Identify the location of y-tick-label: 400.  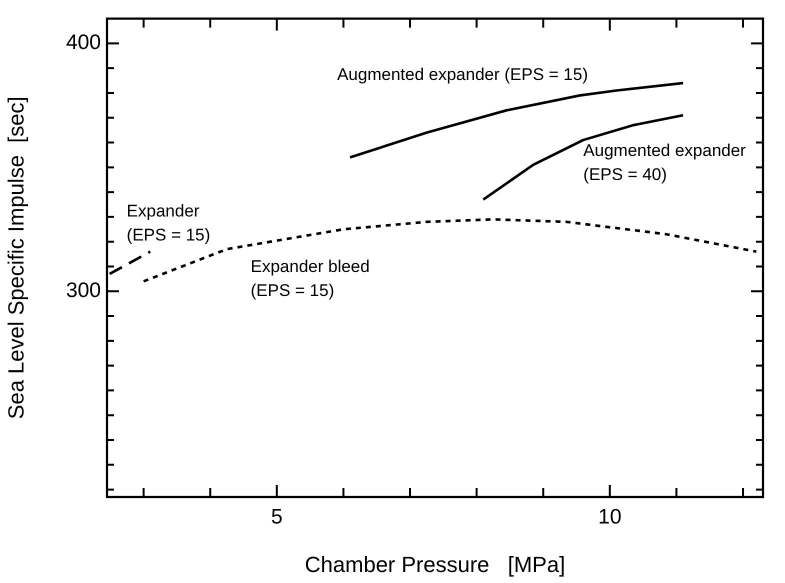
(83, 42).